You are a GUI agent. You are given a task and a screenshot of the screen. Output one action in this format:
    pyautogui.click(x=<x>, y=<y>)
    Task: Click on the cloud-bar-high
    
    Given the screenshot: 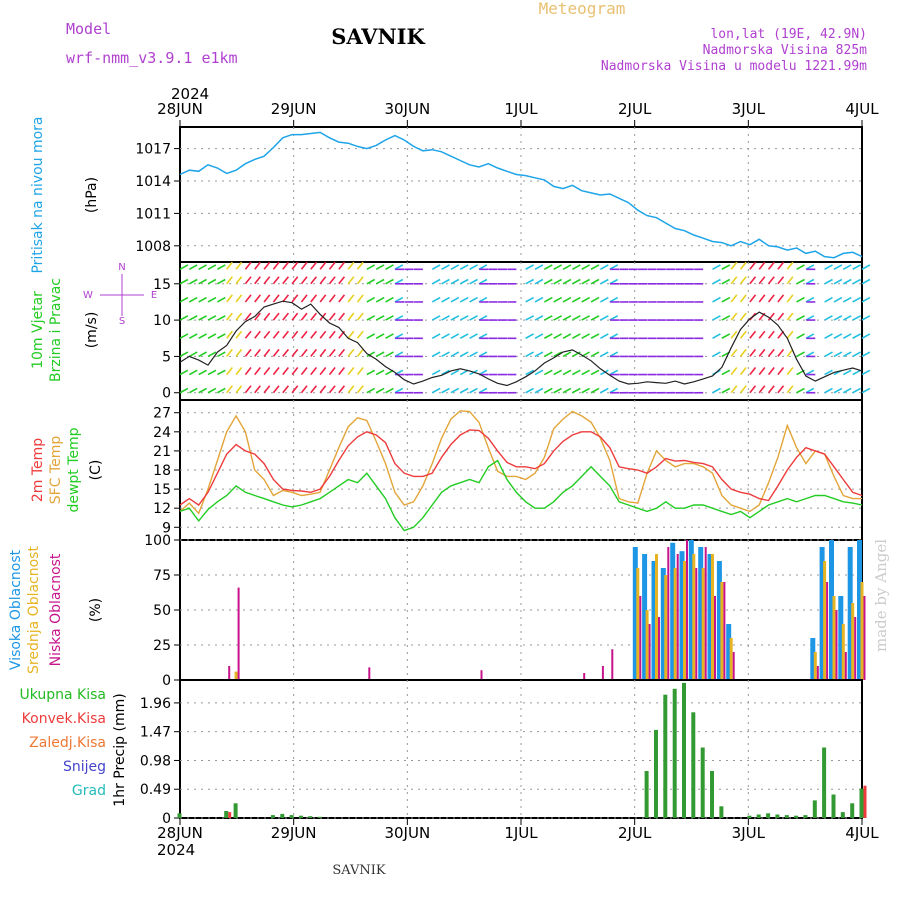 What is the action you would take?
    pyautogui.click(x=822, y=613)
    